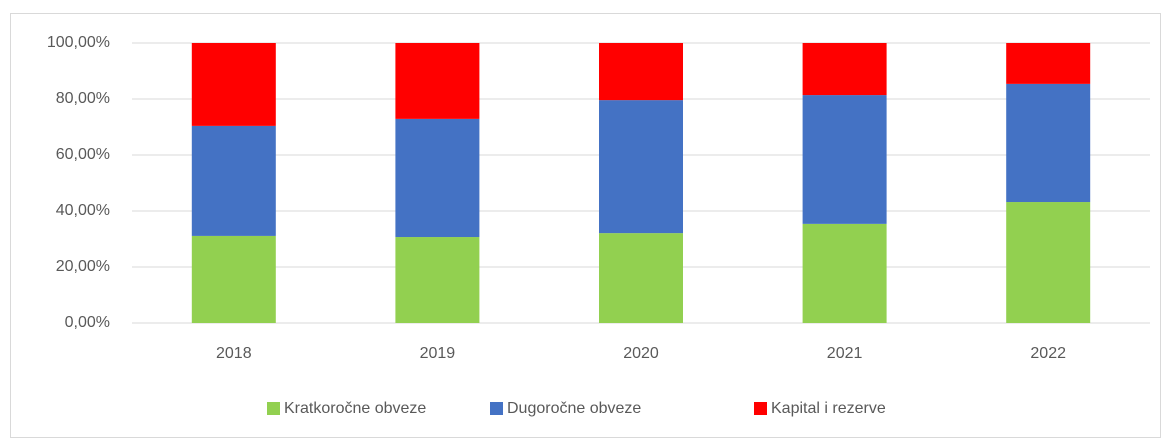 The image size is (1167, 439). I want to click on y-tick-label: 20,00%, so click(83, 266).